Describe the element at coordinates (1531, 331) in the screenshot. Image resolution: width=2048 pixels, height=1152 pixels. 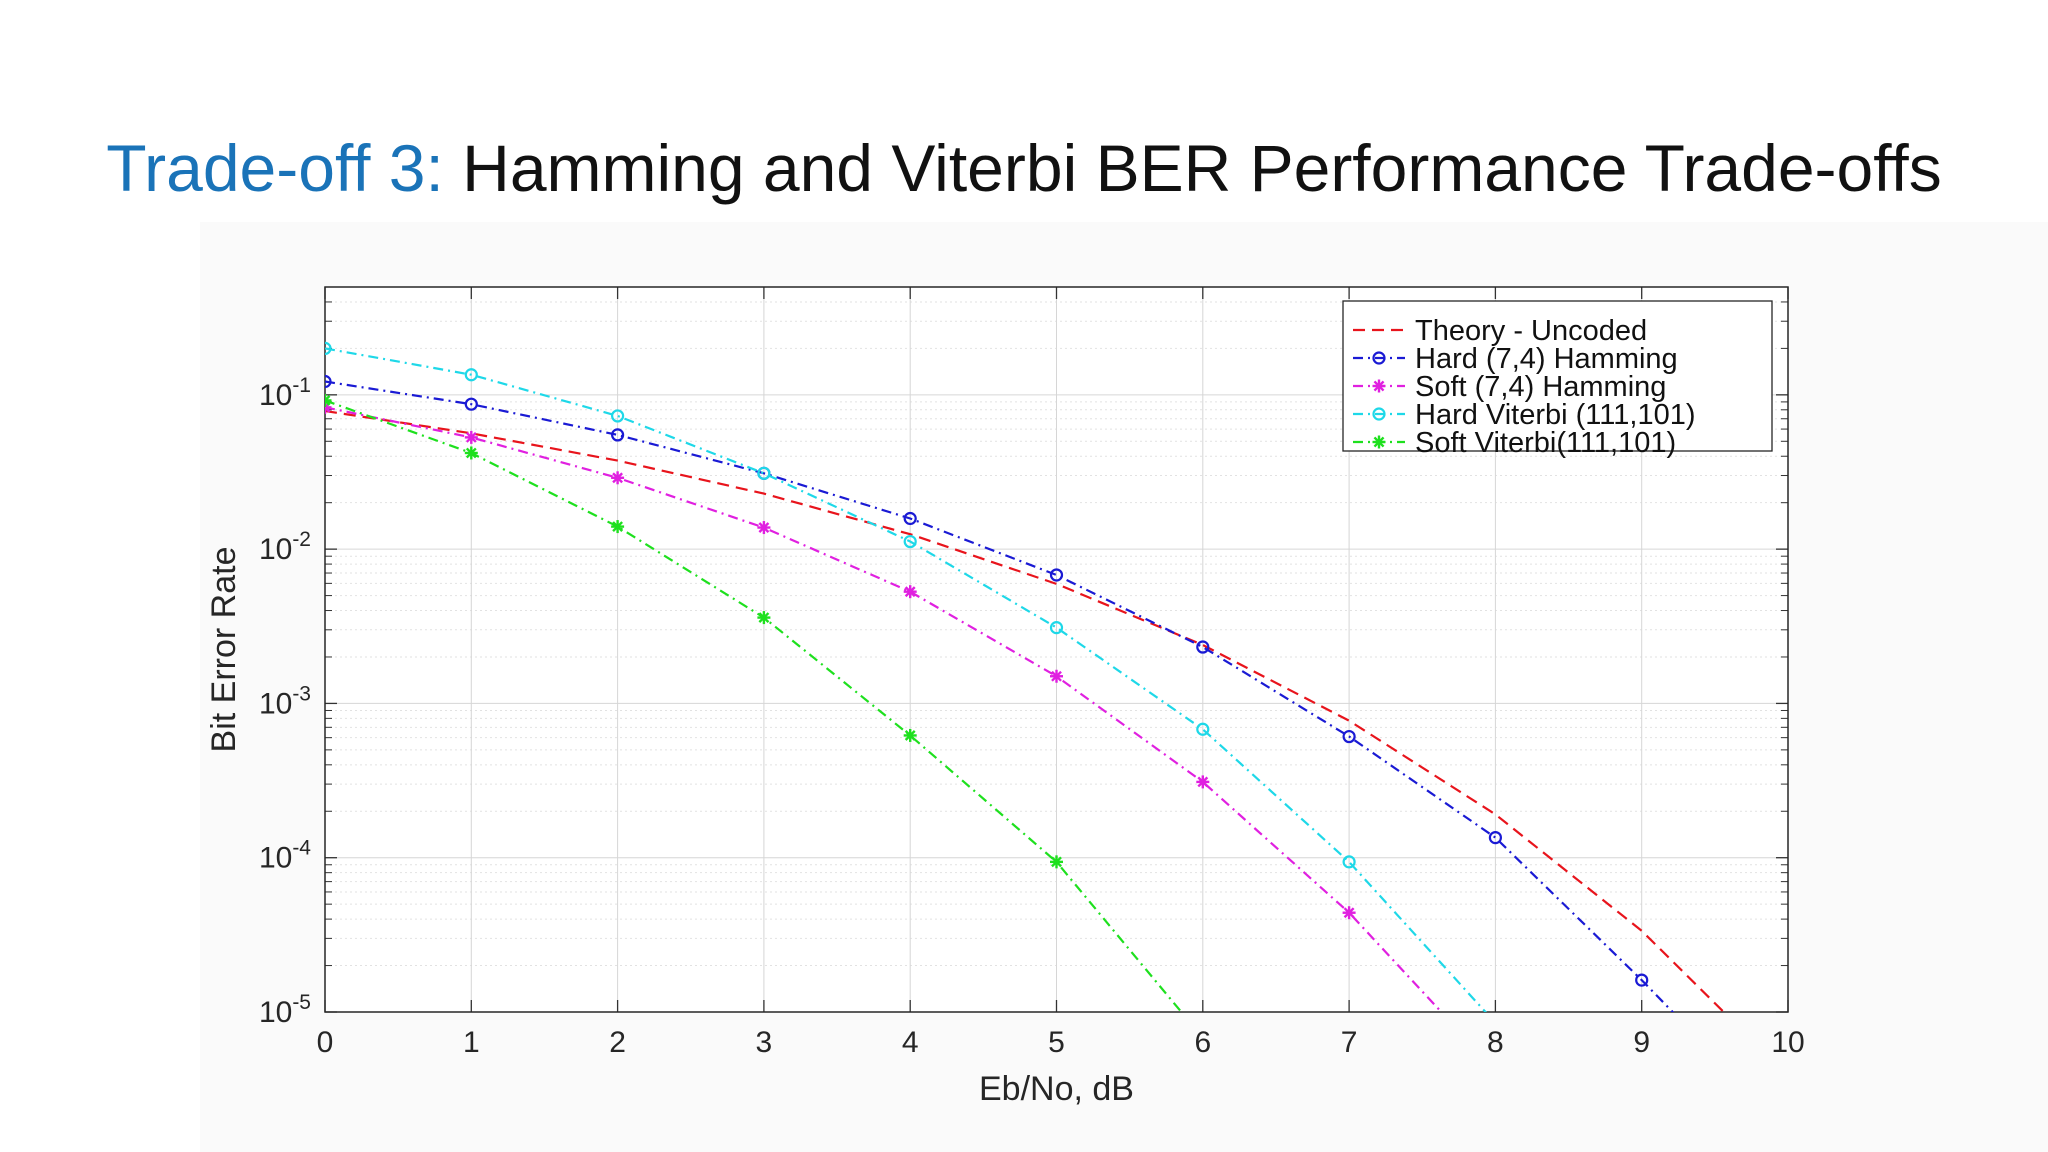
I see `legend-label: Theory - Uncoded` at that location.